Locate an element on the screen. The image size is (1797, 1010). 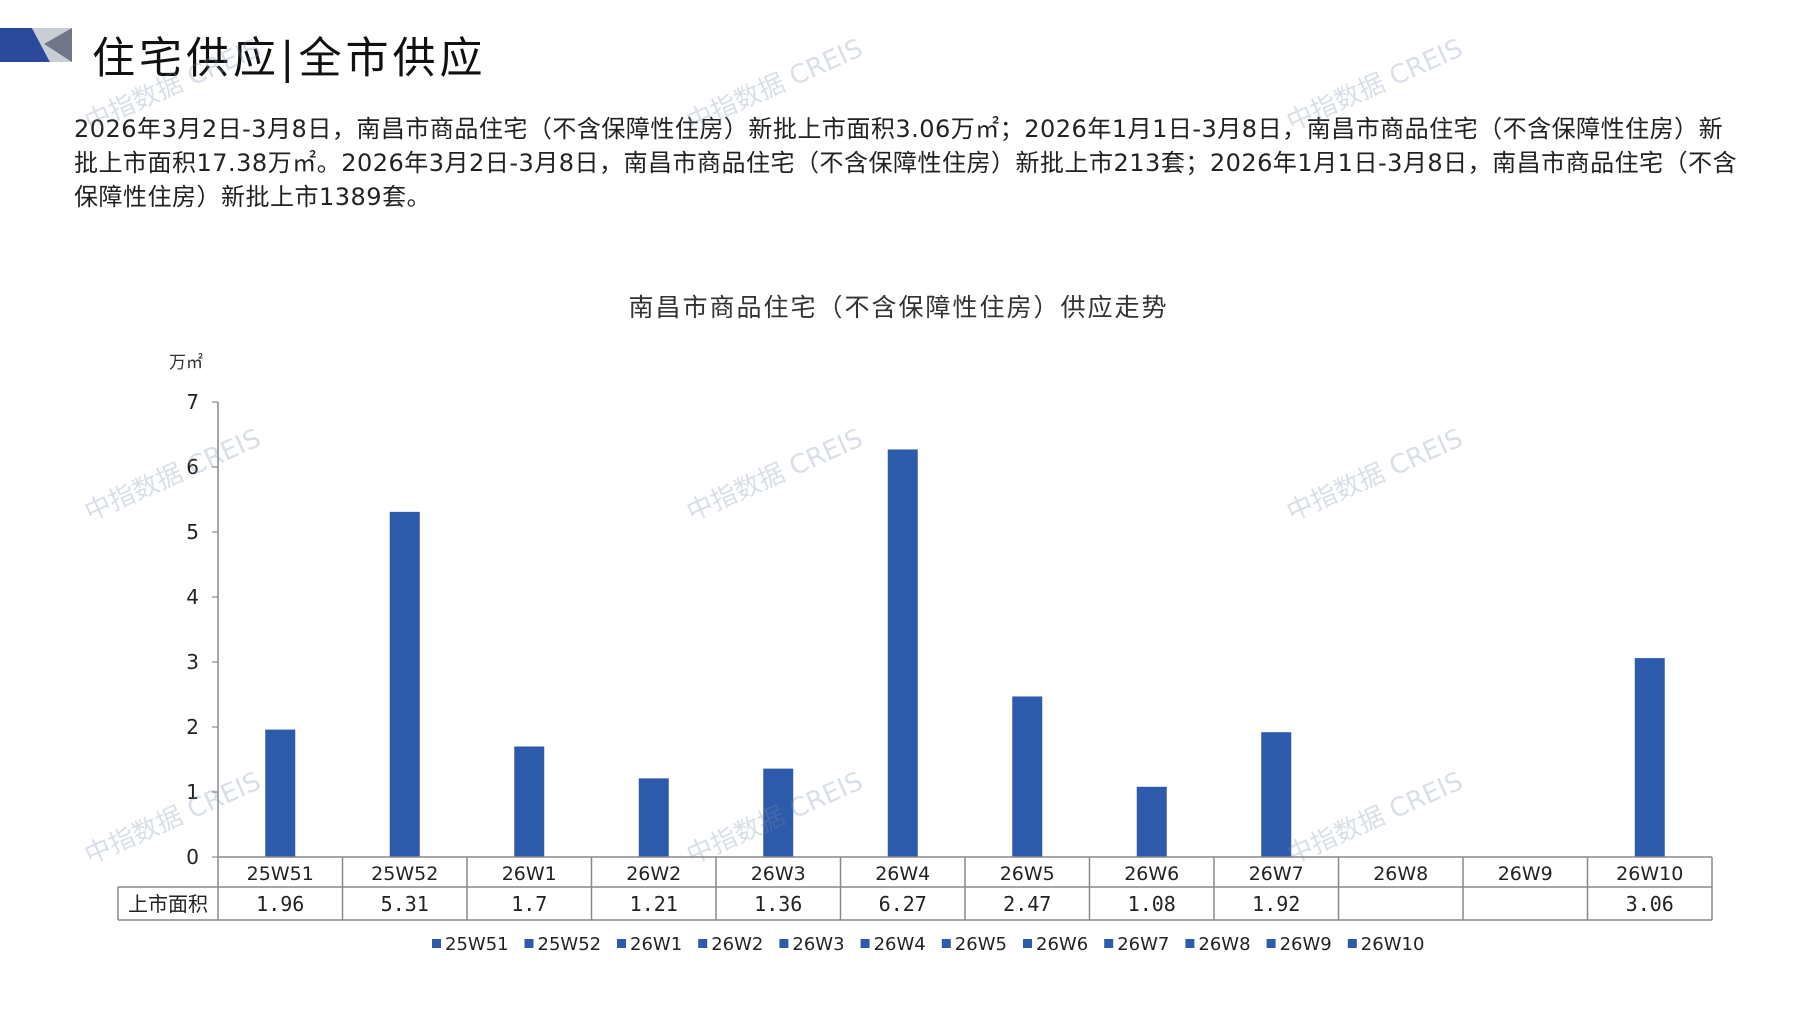
header: 住宅供应|全市供应 is located at coordinates (300, 53).